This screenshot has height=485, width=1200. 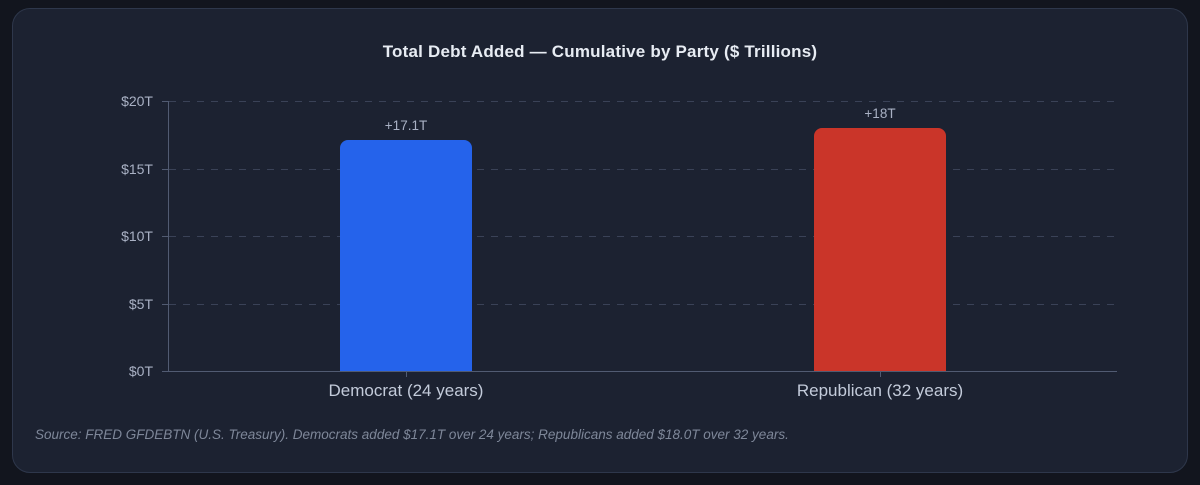 What do you see at coordinates (406, 255) in the screenshot?
I see `bar-democrat` at bounding box center [406, 255].